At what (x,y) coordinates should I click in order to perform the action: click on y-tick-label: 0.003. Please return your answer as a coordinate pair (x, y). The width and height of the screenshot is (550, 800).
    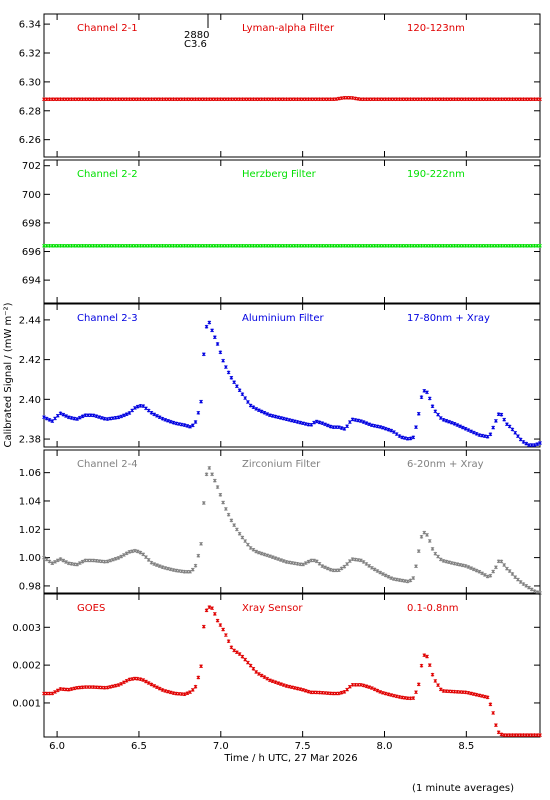
    Looking at the image, I should click on (26, 628).